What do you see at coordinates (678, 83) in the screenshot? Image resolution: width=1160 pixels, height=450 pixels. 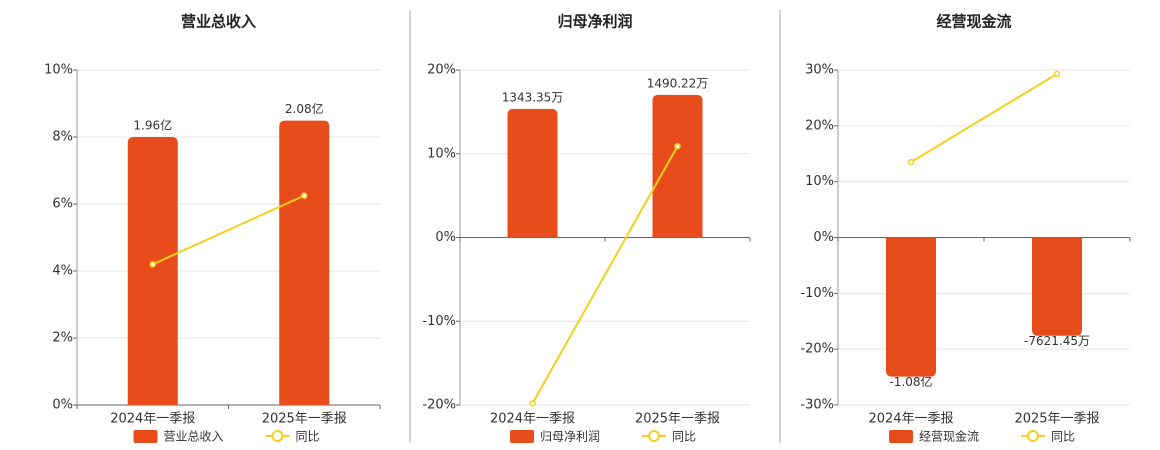 I see `data-label: 1490.22万` at bounding box center [678, 83].